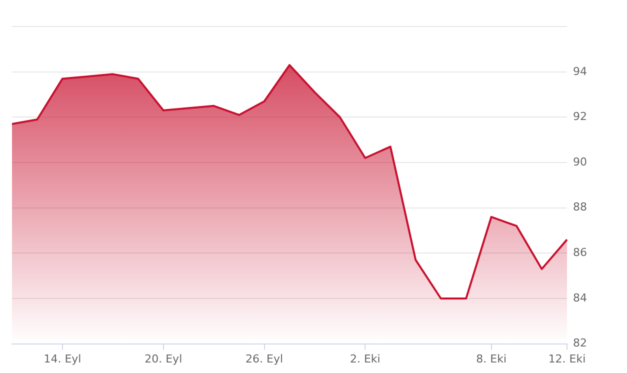 This screenshot has height=373, width=627. What do you see at coordinates (580, 117) in the screenshot?
I see `y-tick-label: 92` at bounding box center [580, 117].